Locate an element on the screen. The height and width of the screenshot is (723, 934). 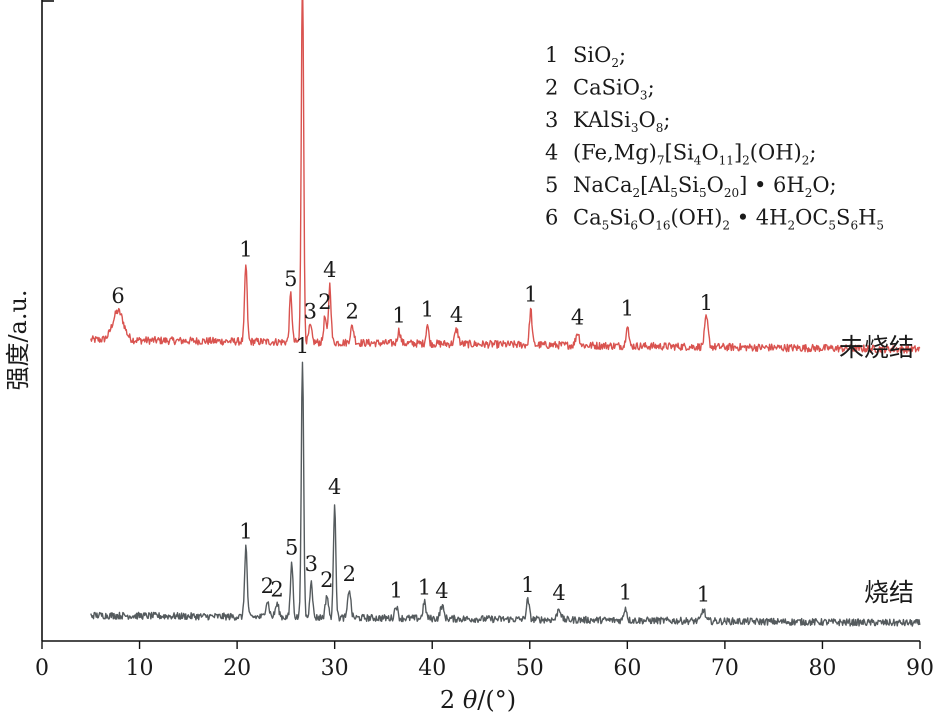
x-tick-label: 80 is located at coordinates (822, 668).